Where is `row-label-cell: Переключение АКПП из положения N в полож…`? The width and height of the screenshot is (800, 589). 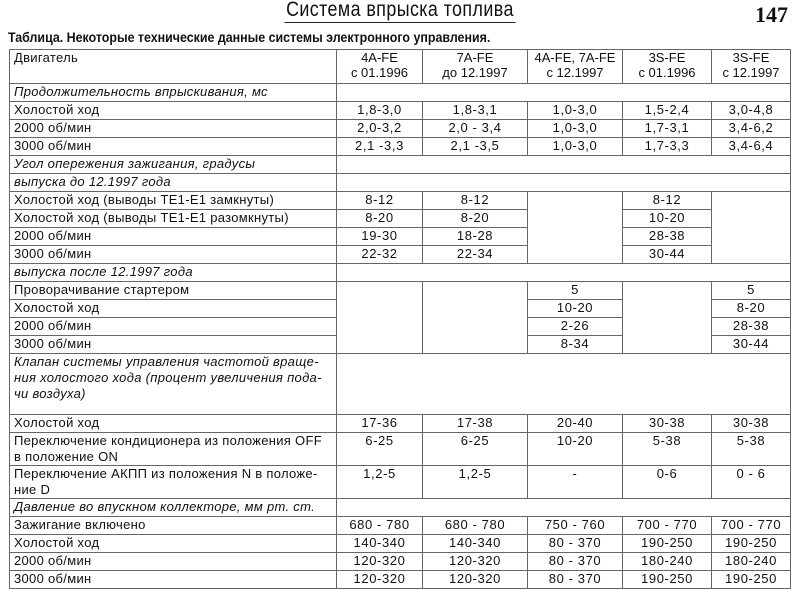
row-label-cell: Переключение АКПП из положения N в полож… is located at coordinates (173, 482).